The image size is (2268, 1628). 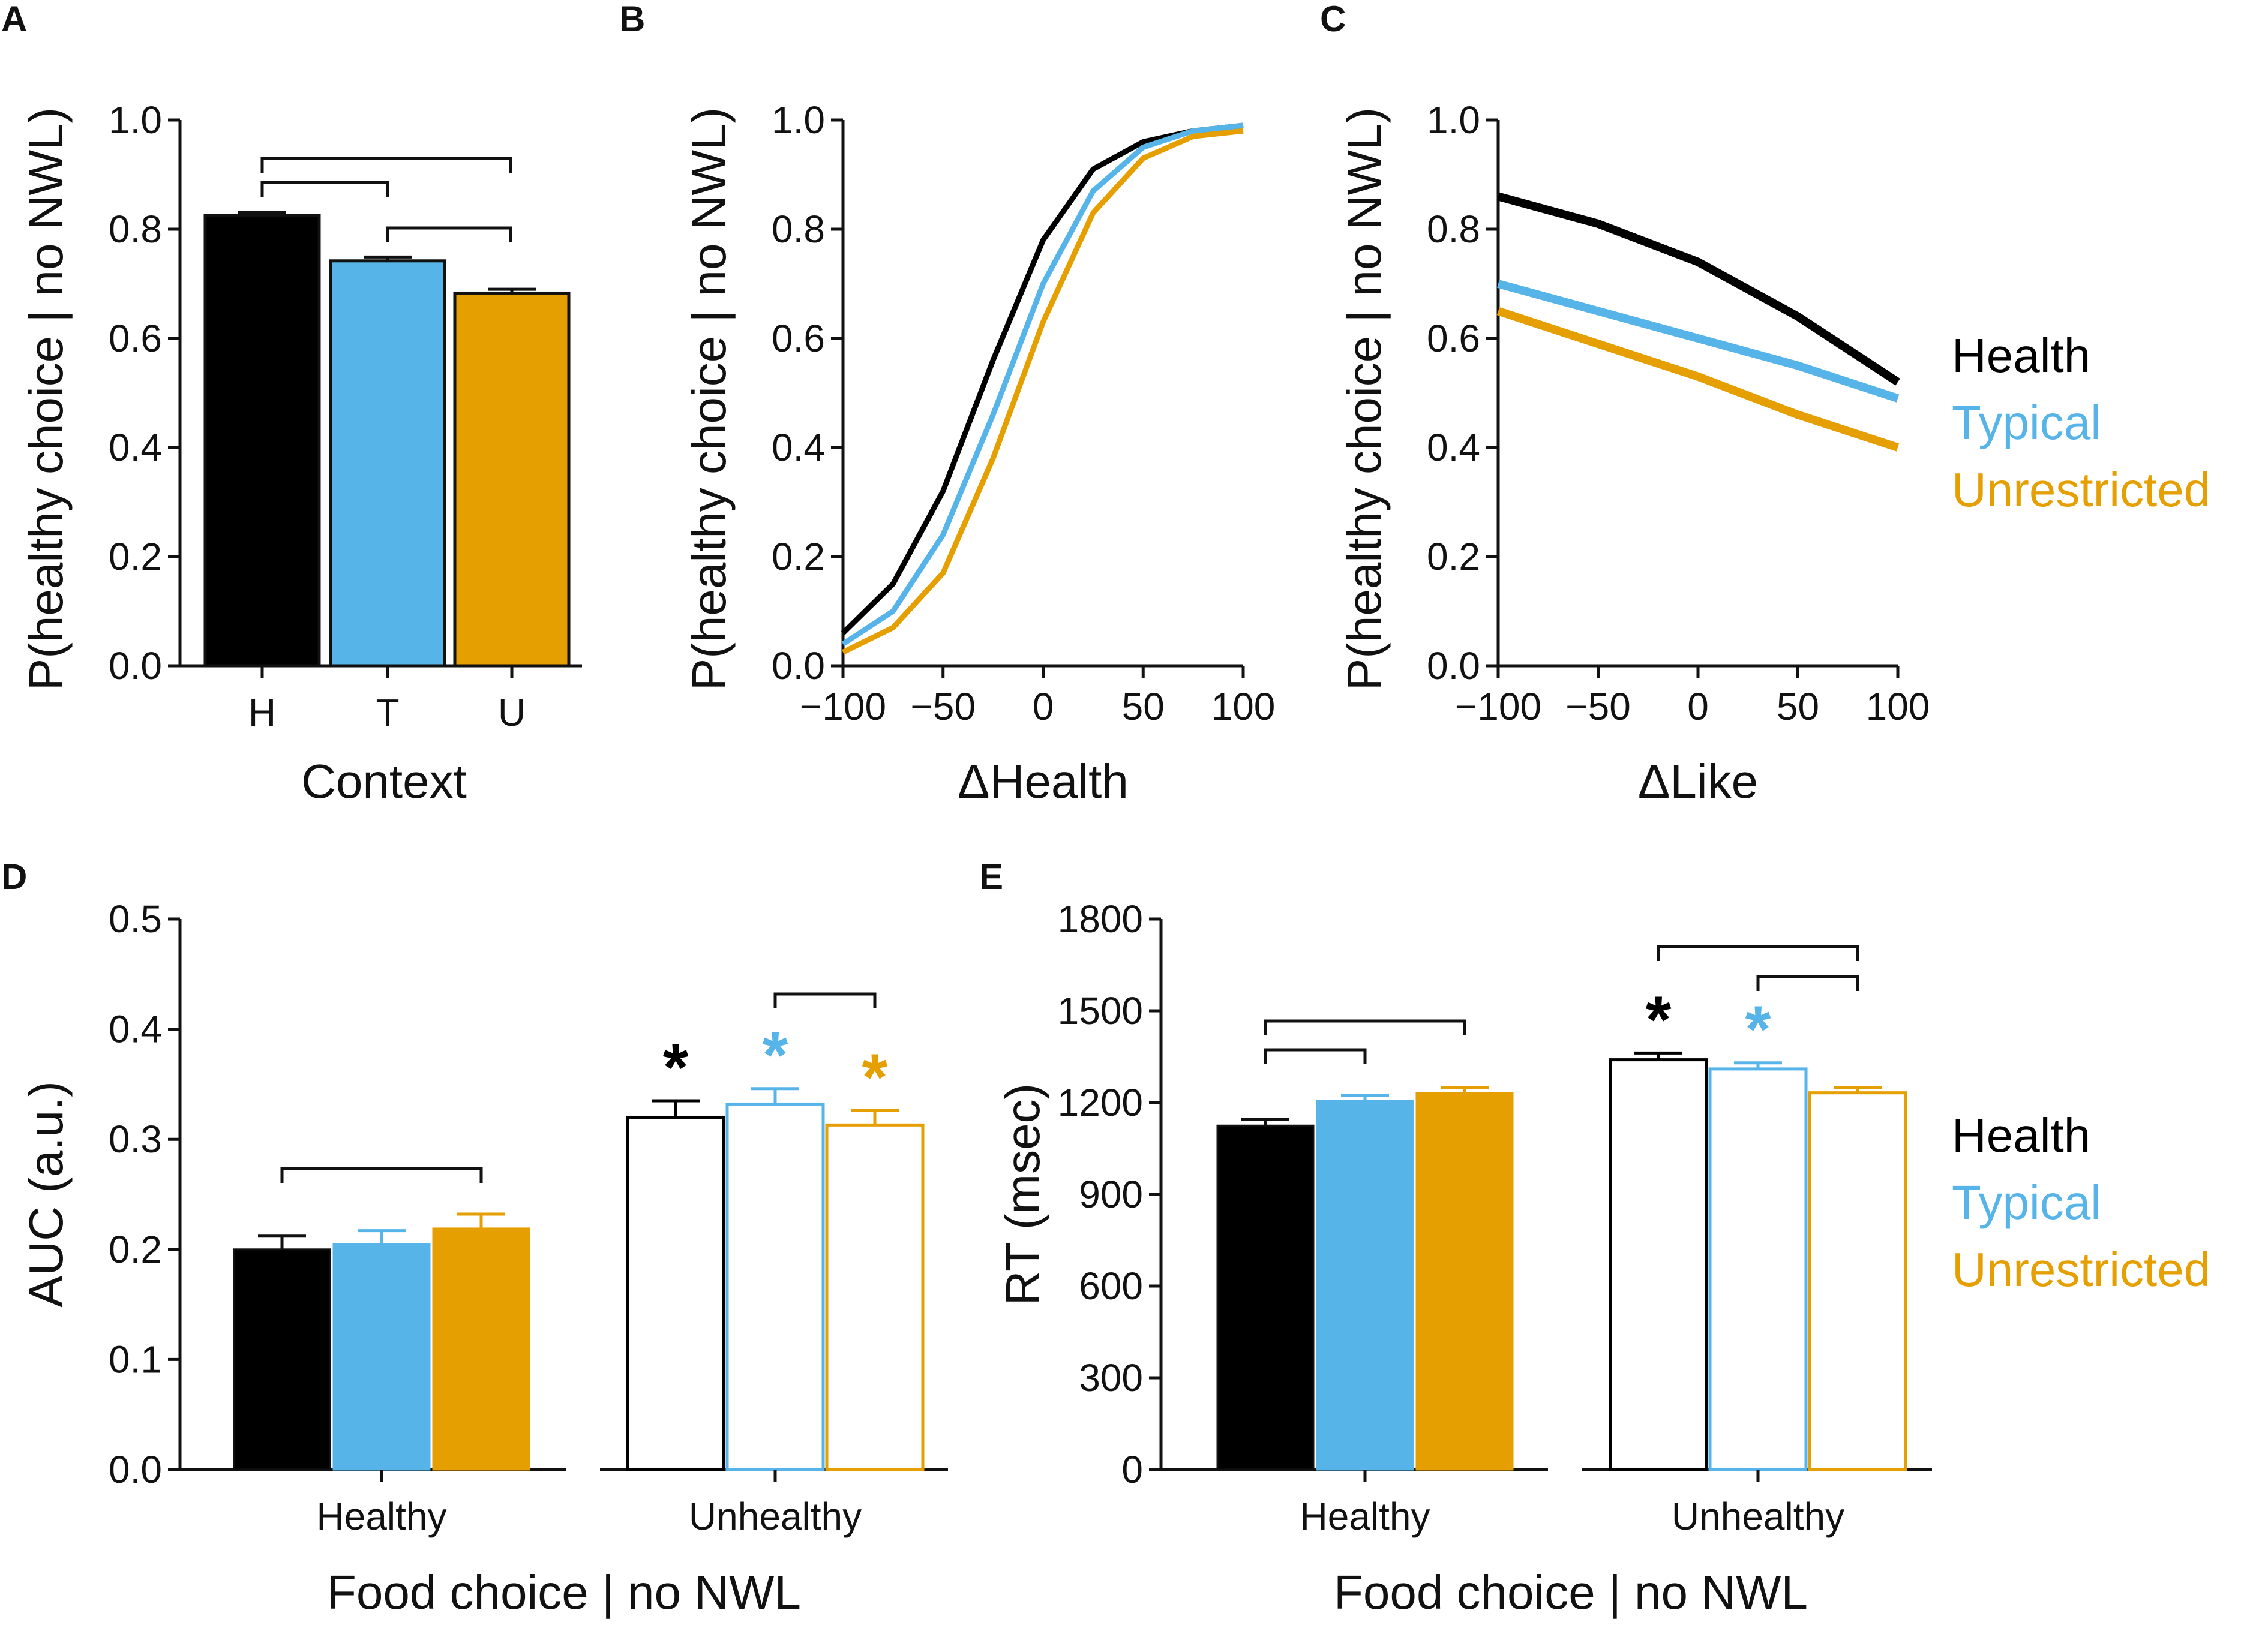 I want to click on panel-b-x-tick-label: −100, so click(x=843, y=707).